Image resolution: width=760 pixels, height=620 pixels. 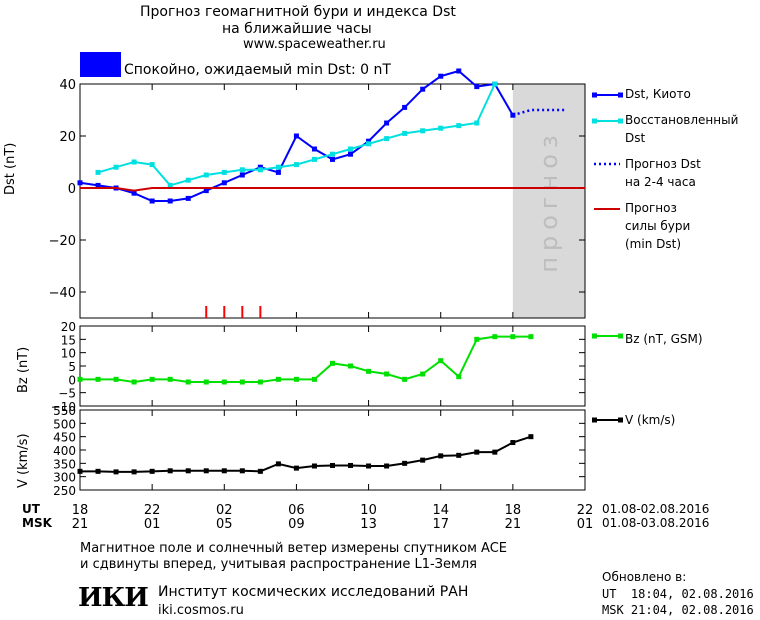 I want to click on legend-storm-3: (min Dst), so click(x=653, y=244).